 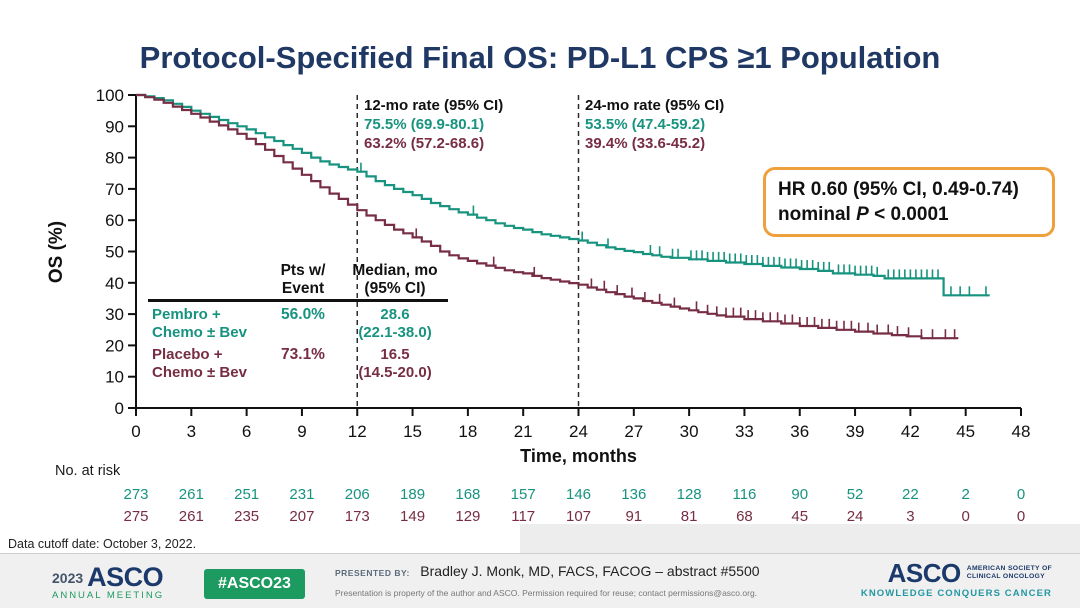 I want to click on x-tick-label: 12, so click(x=357, y=431).